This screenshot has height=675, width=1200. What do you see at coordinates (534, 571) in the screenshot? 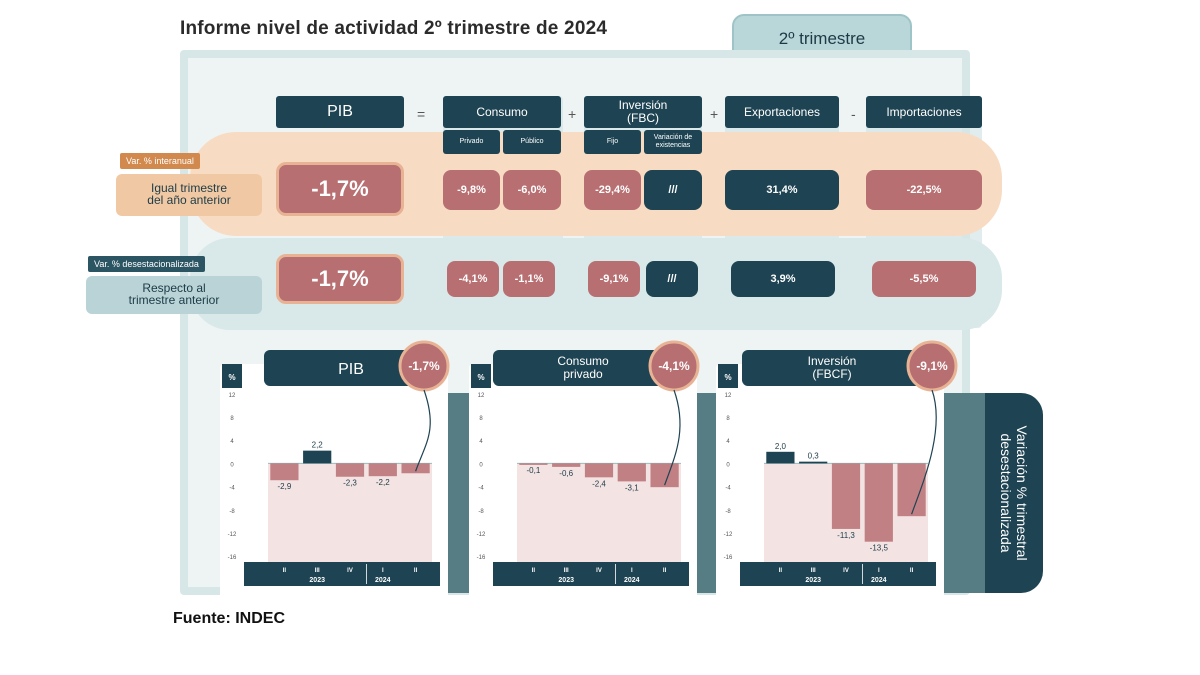
I see `x-tick-1-0: II` at bounding box center [534, 571].